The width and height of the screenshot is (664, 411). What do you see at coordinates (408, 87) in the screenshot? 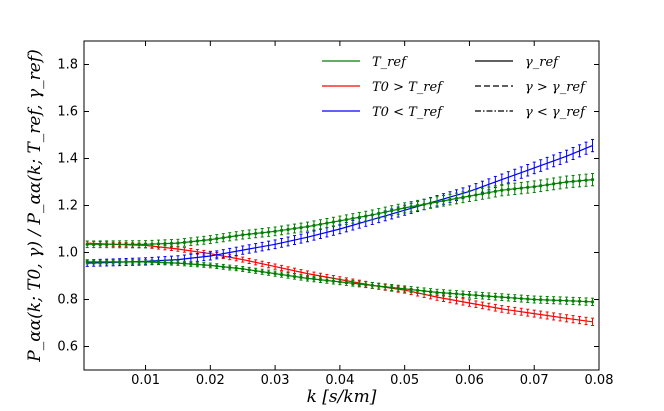
I see `legend-label: T0 > T_ref` at bounding box center [408, 87].